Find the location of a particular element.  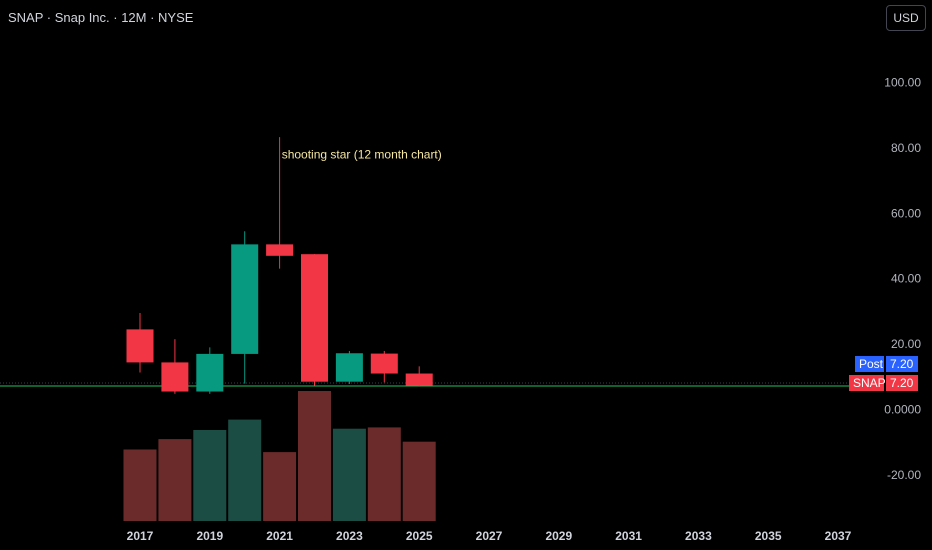

y-axis-tick-label: 80.00 is located at coordinates (906, 148).